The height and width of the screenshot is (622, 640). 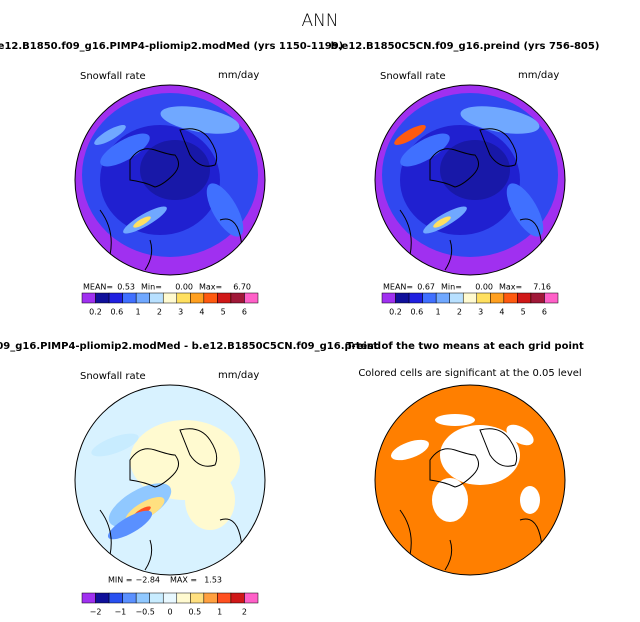 I want to click on colorbar-label: 0.5, so click(x=194, y=612).